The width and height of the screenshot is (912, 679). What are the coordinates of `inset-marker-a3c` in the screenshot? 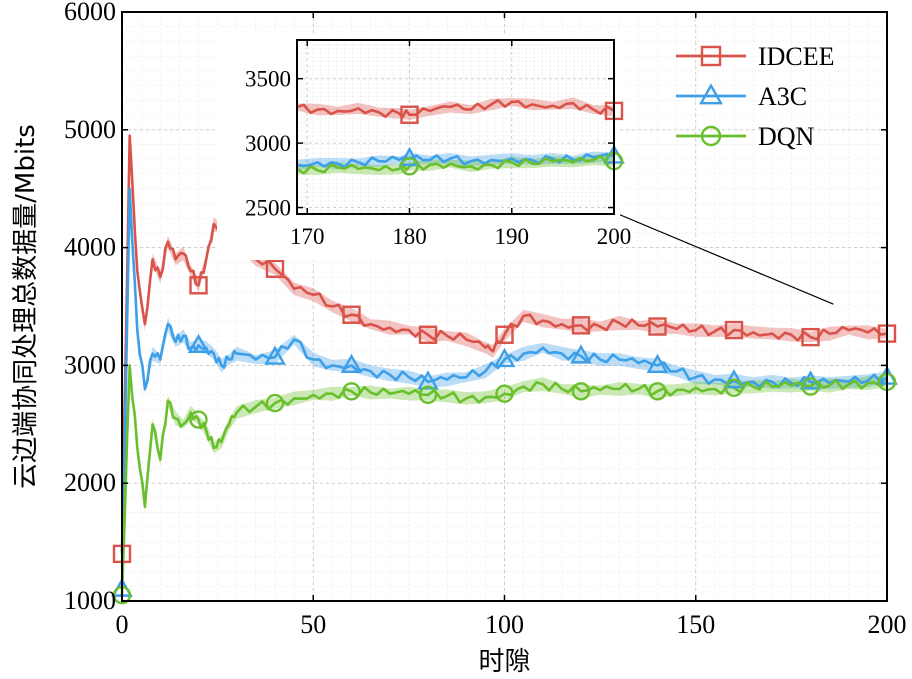 It's located at (409, 156).